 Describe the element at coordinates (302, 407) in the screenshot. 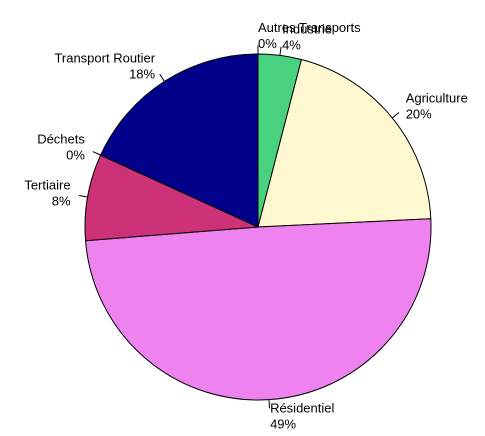

I see `slice-label: Résidentiel` at that location.